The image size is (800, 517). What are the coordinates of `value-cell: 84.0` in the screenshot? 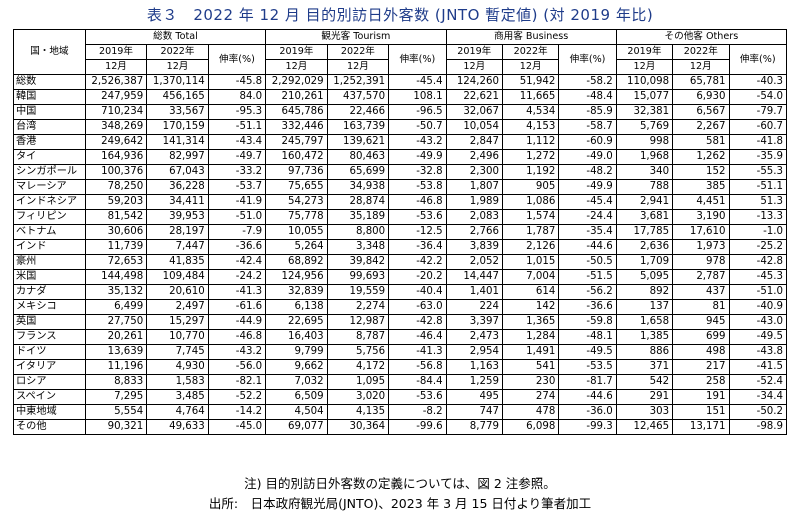 It's located at (237, 97).